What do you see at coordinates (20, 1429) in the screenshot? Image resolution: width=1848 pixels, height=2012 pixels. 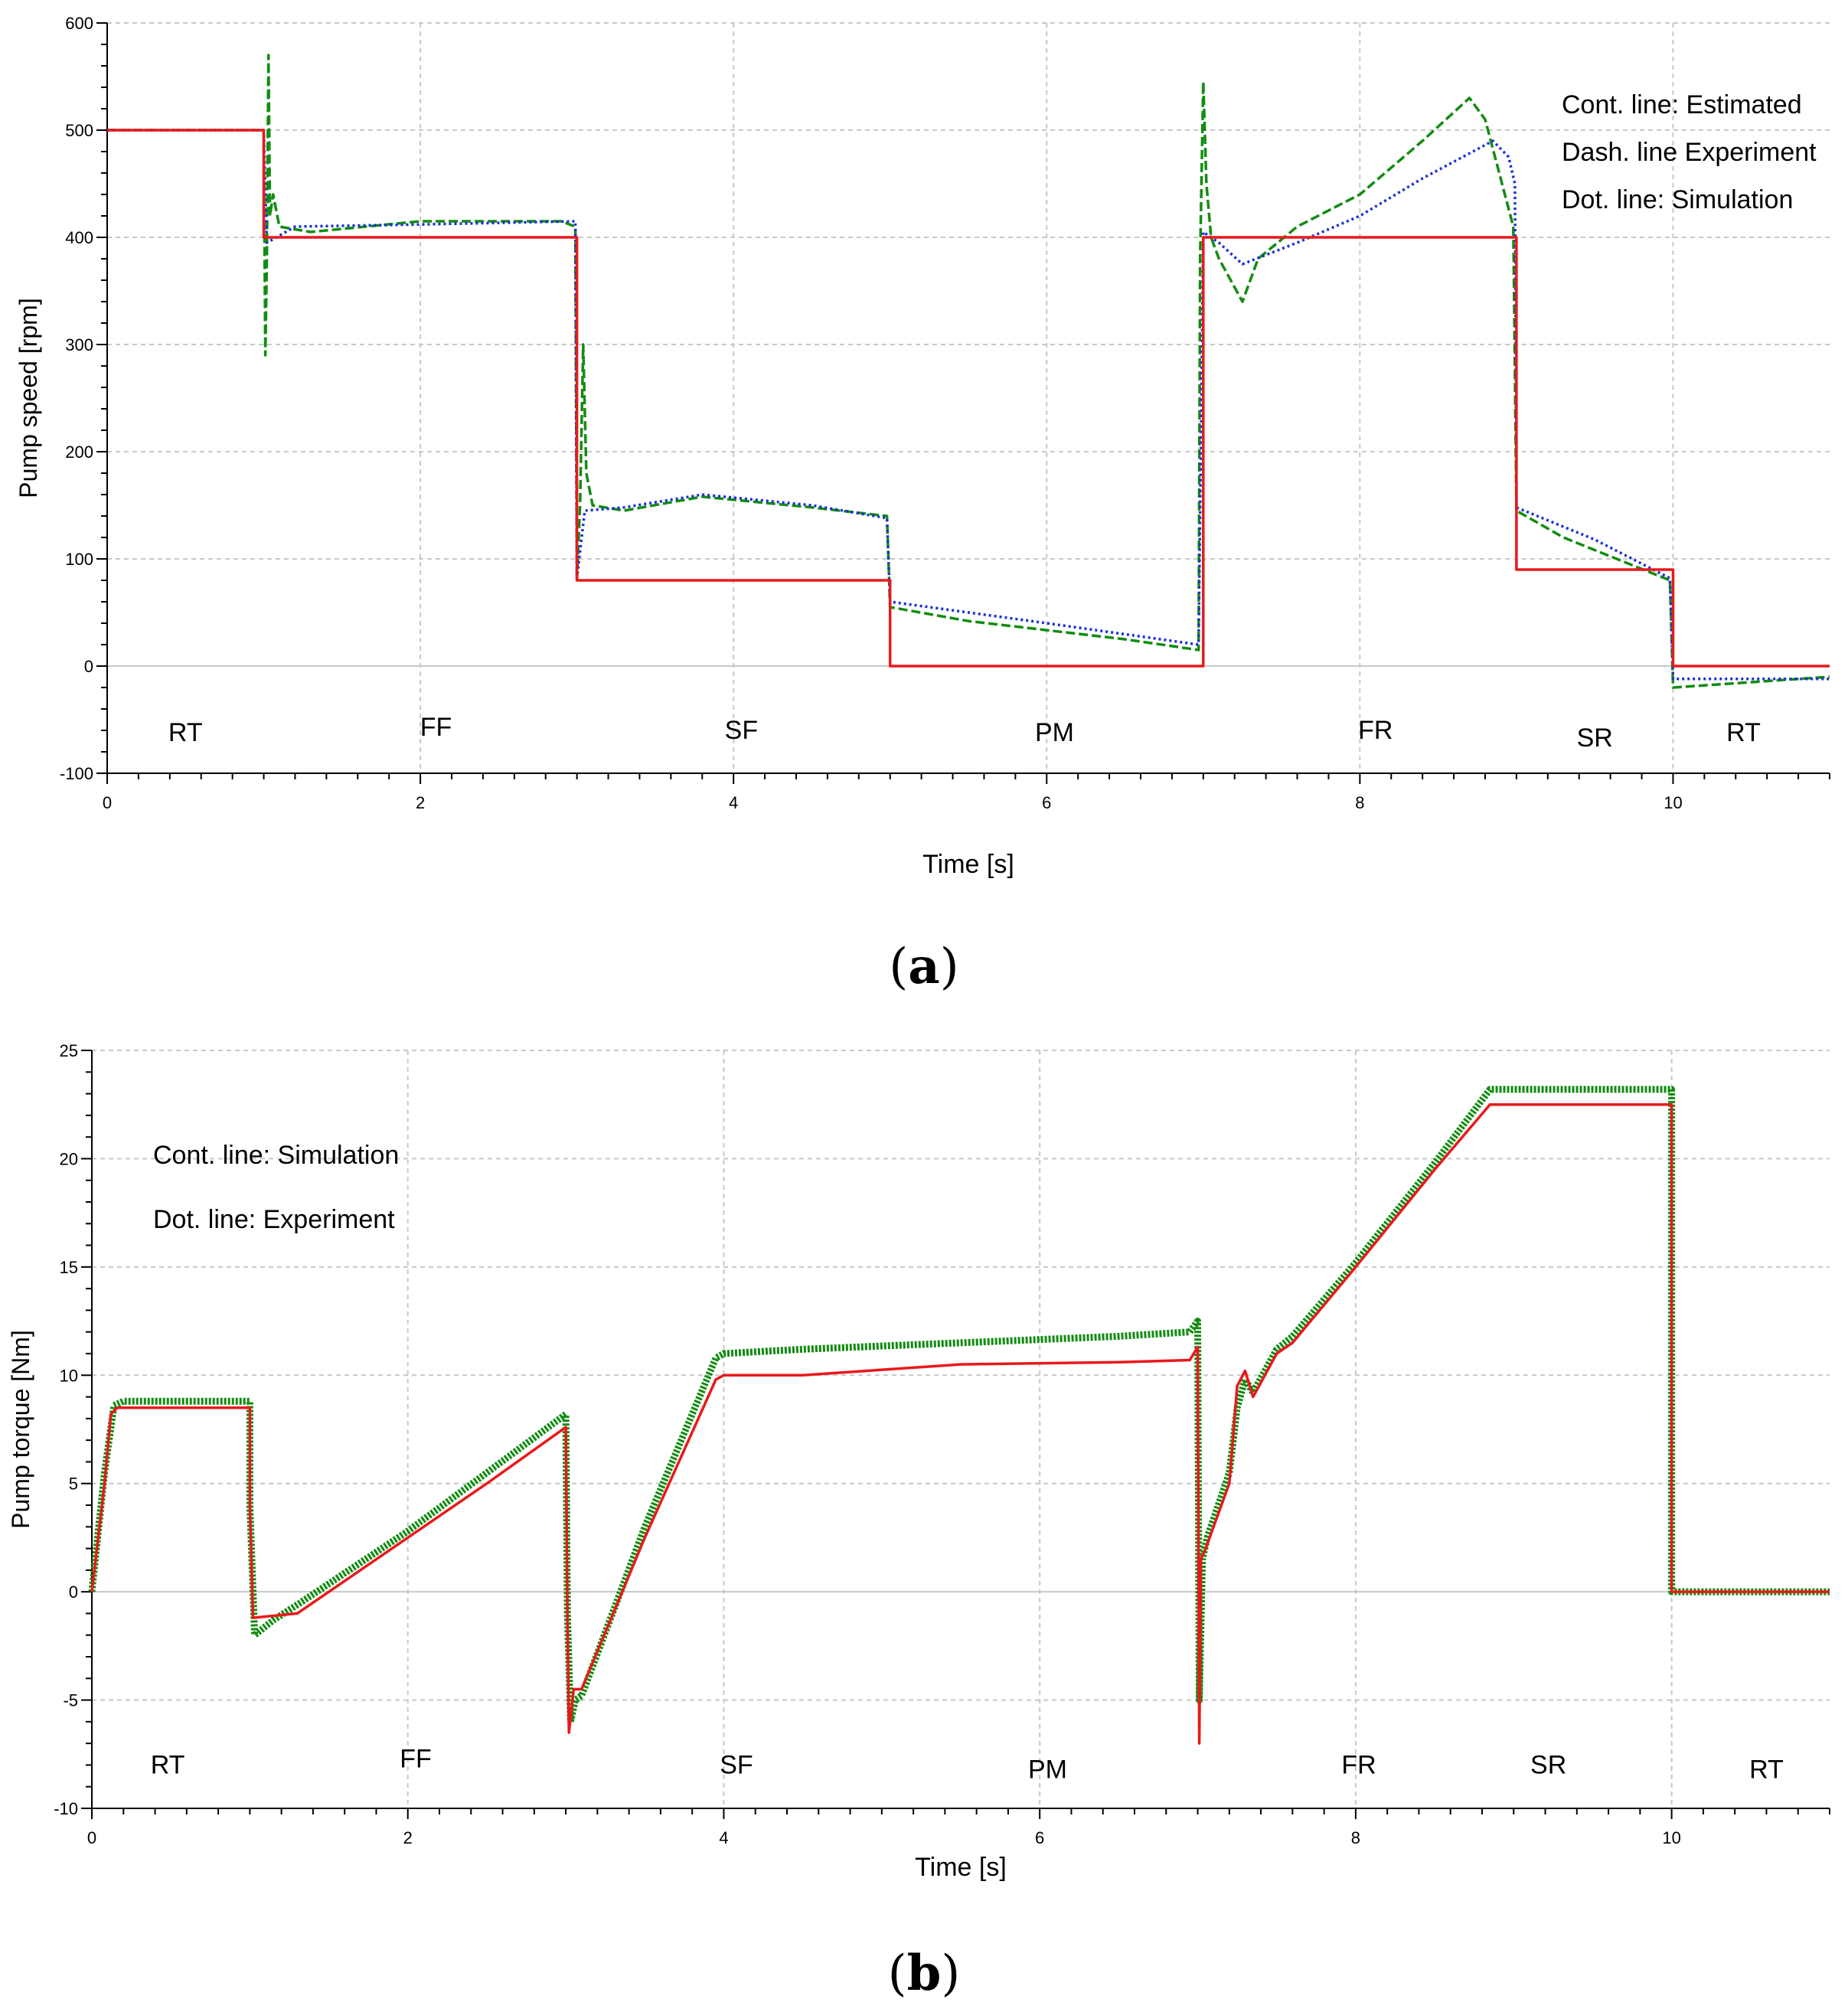 I see `y-axis-label: Pump torque [Nm]` at bounding box center [20, 1429].